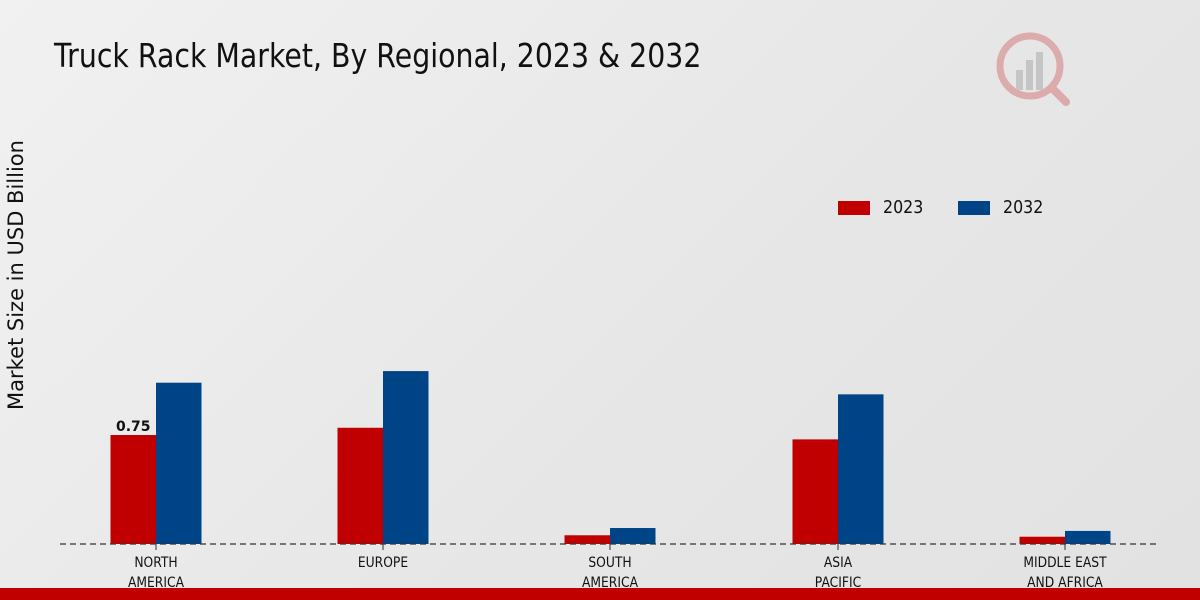  Describe the element at coordinates (587, 539) in the screenshot. I see `bar-2023-south-america` at that location.